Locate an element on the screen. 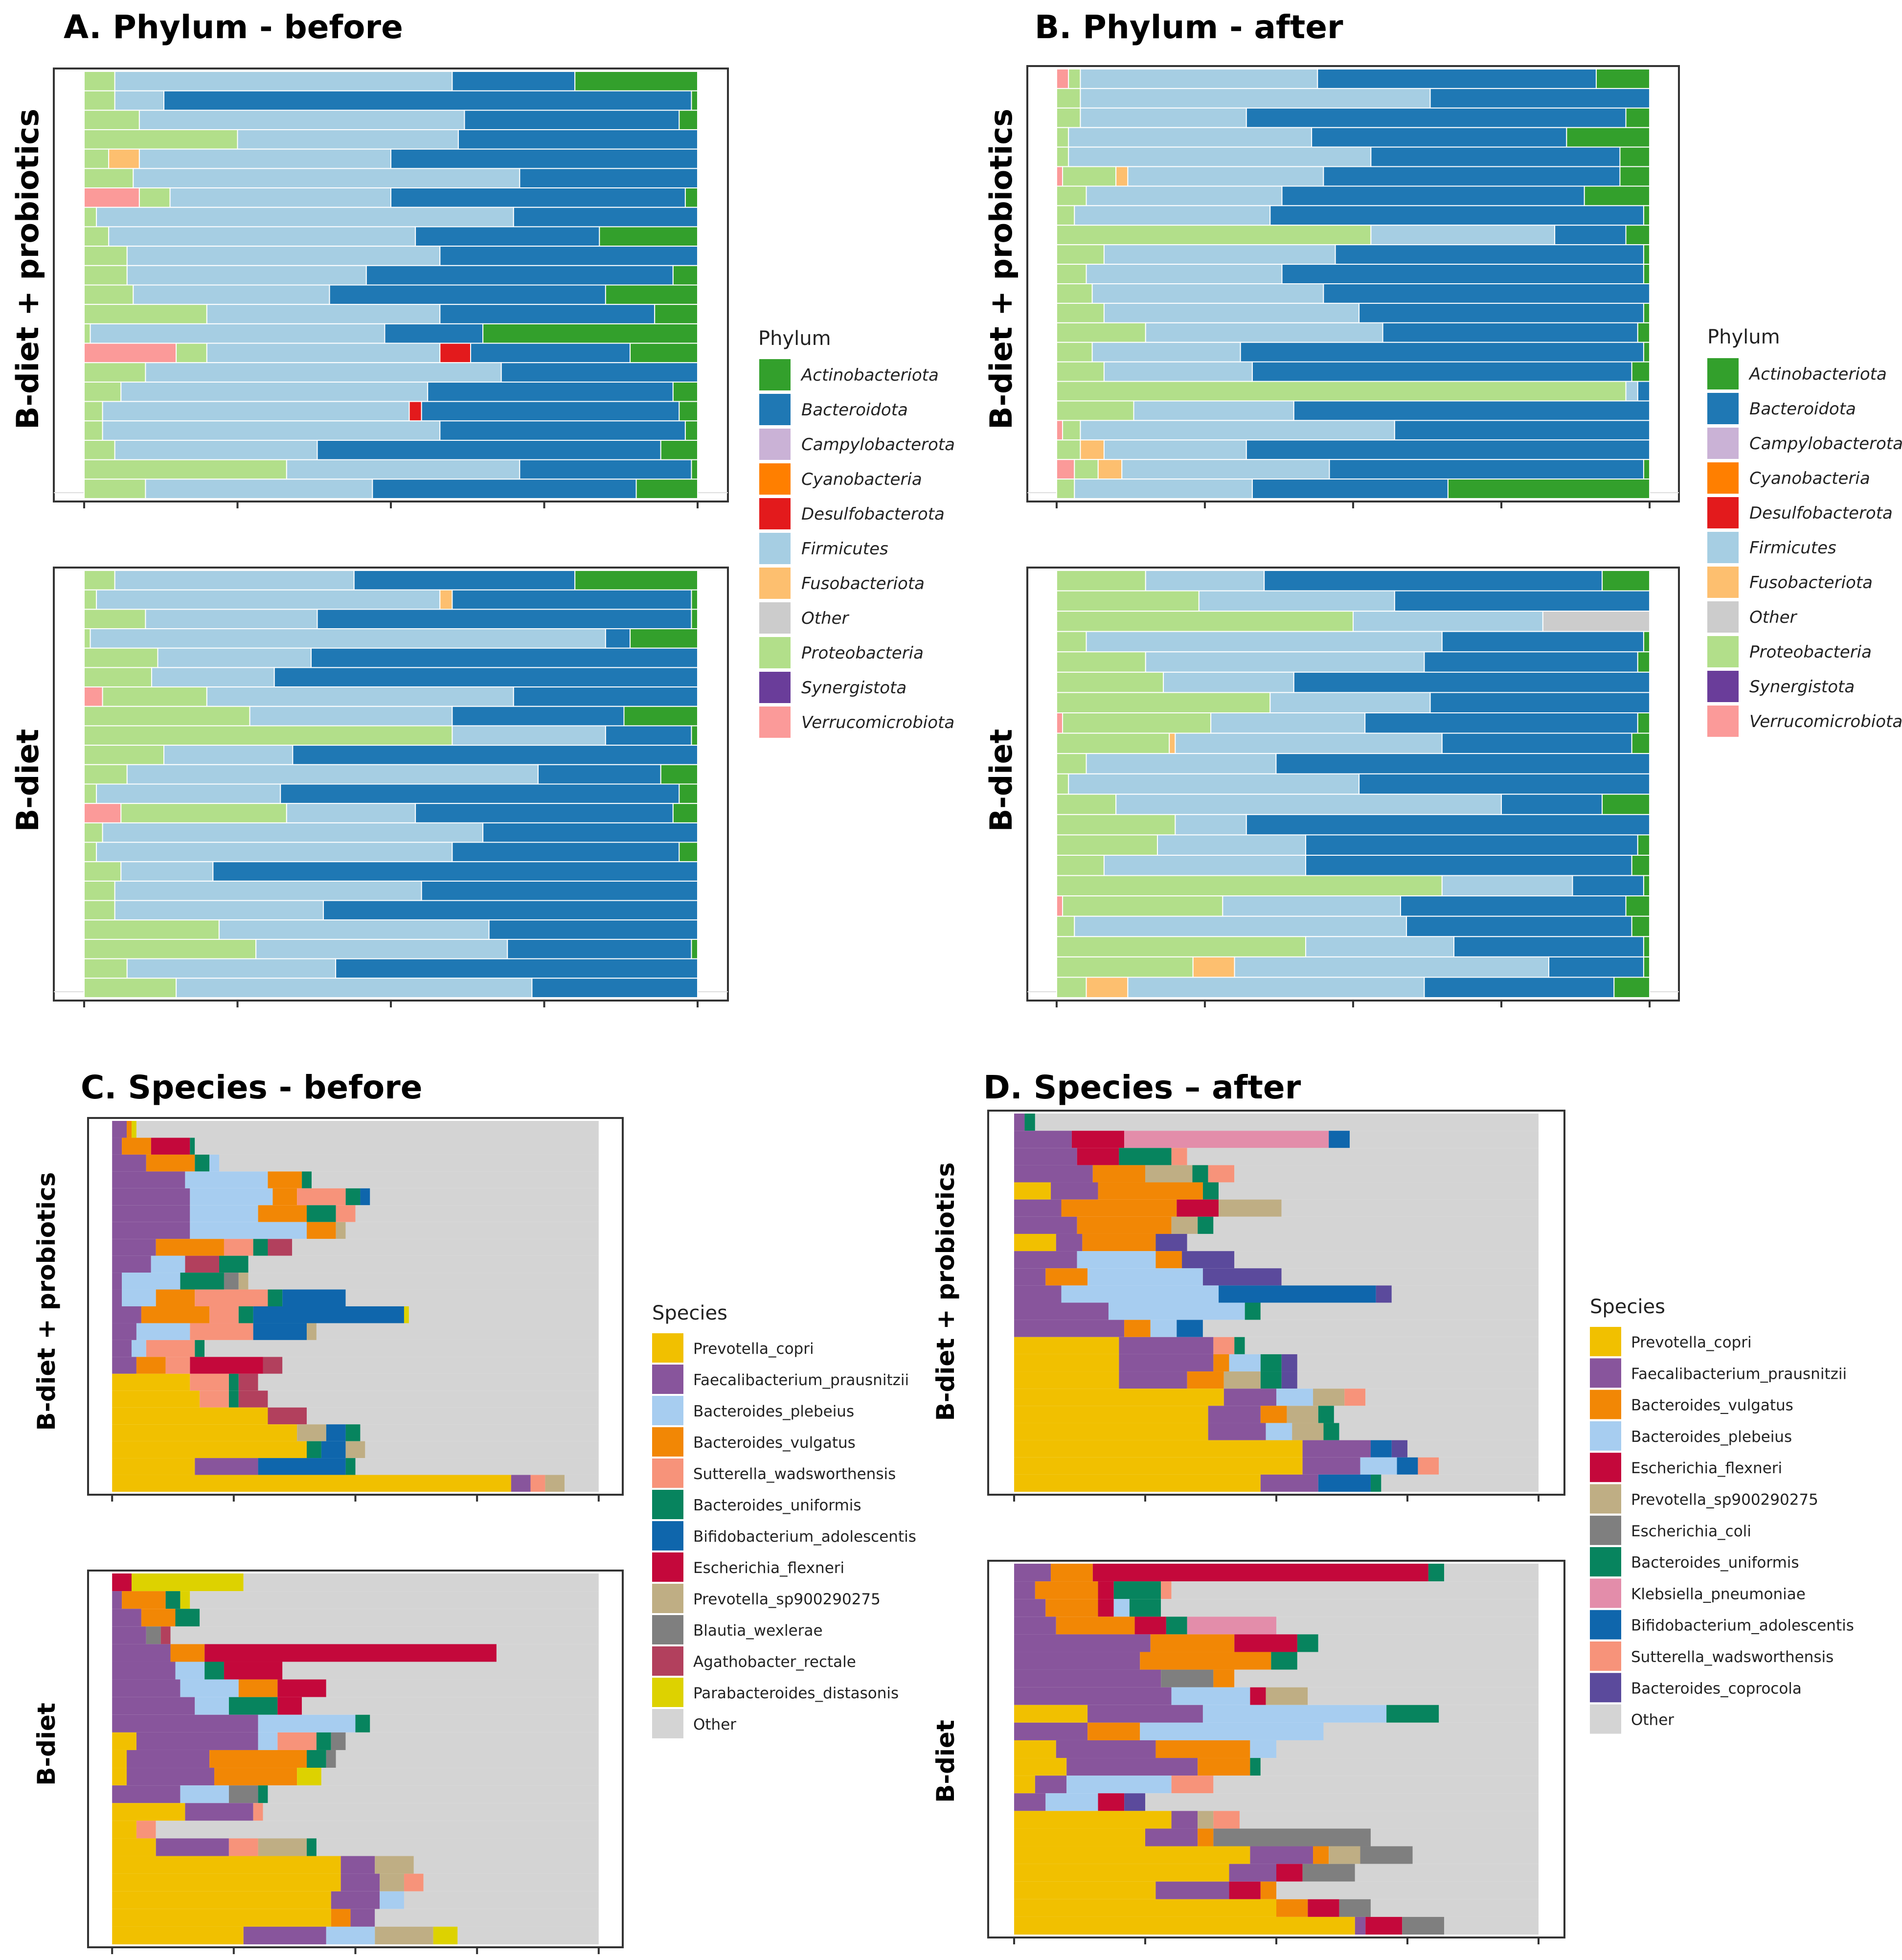 Image resolution: width=1902 pixels, height=1960 pixels. legend-label-other: Other is located at coordinates (825, 618).